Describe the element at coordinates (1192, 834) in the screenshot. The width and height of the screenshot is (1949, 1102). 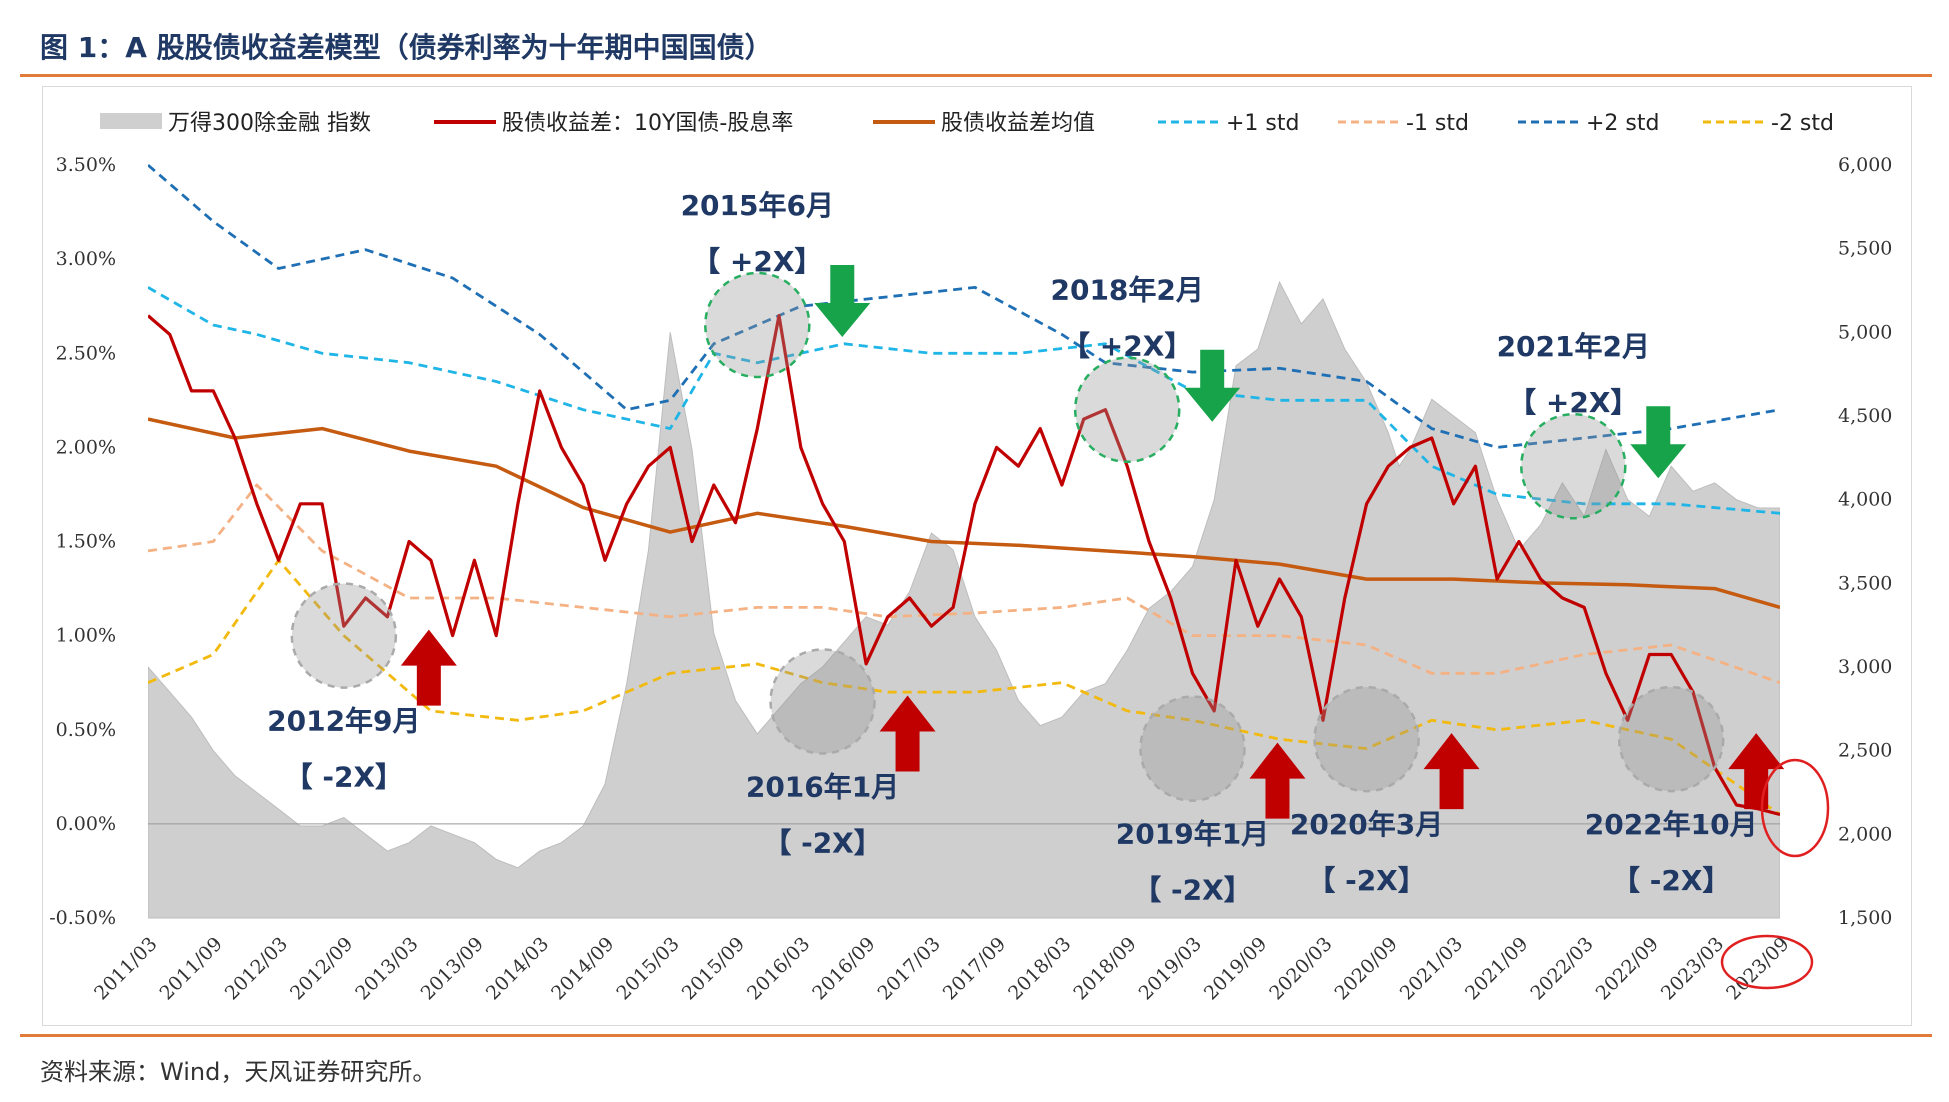
I see `annotation-date: 2019年1月` at that location.